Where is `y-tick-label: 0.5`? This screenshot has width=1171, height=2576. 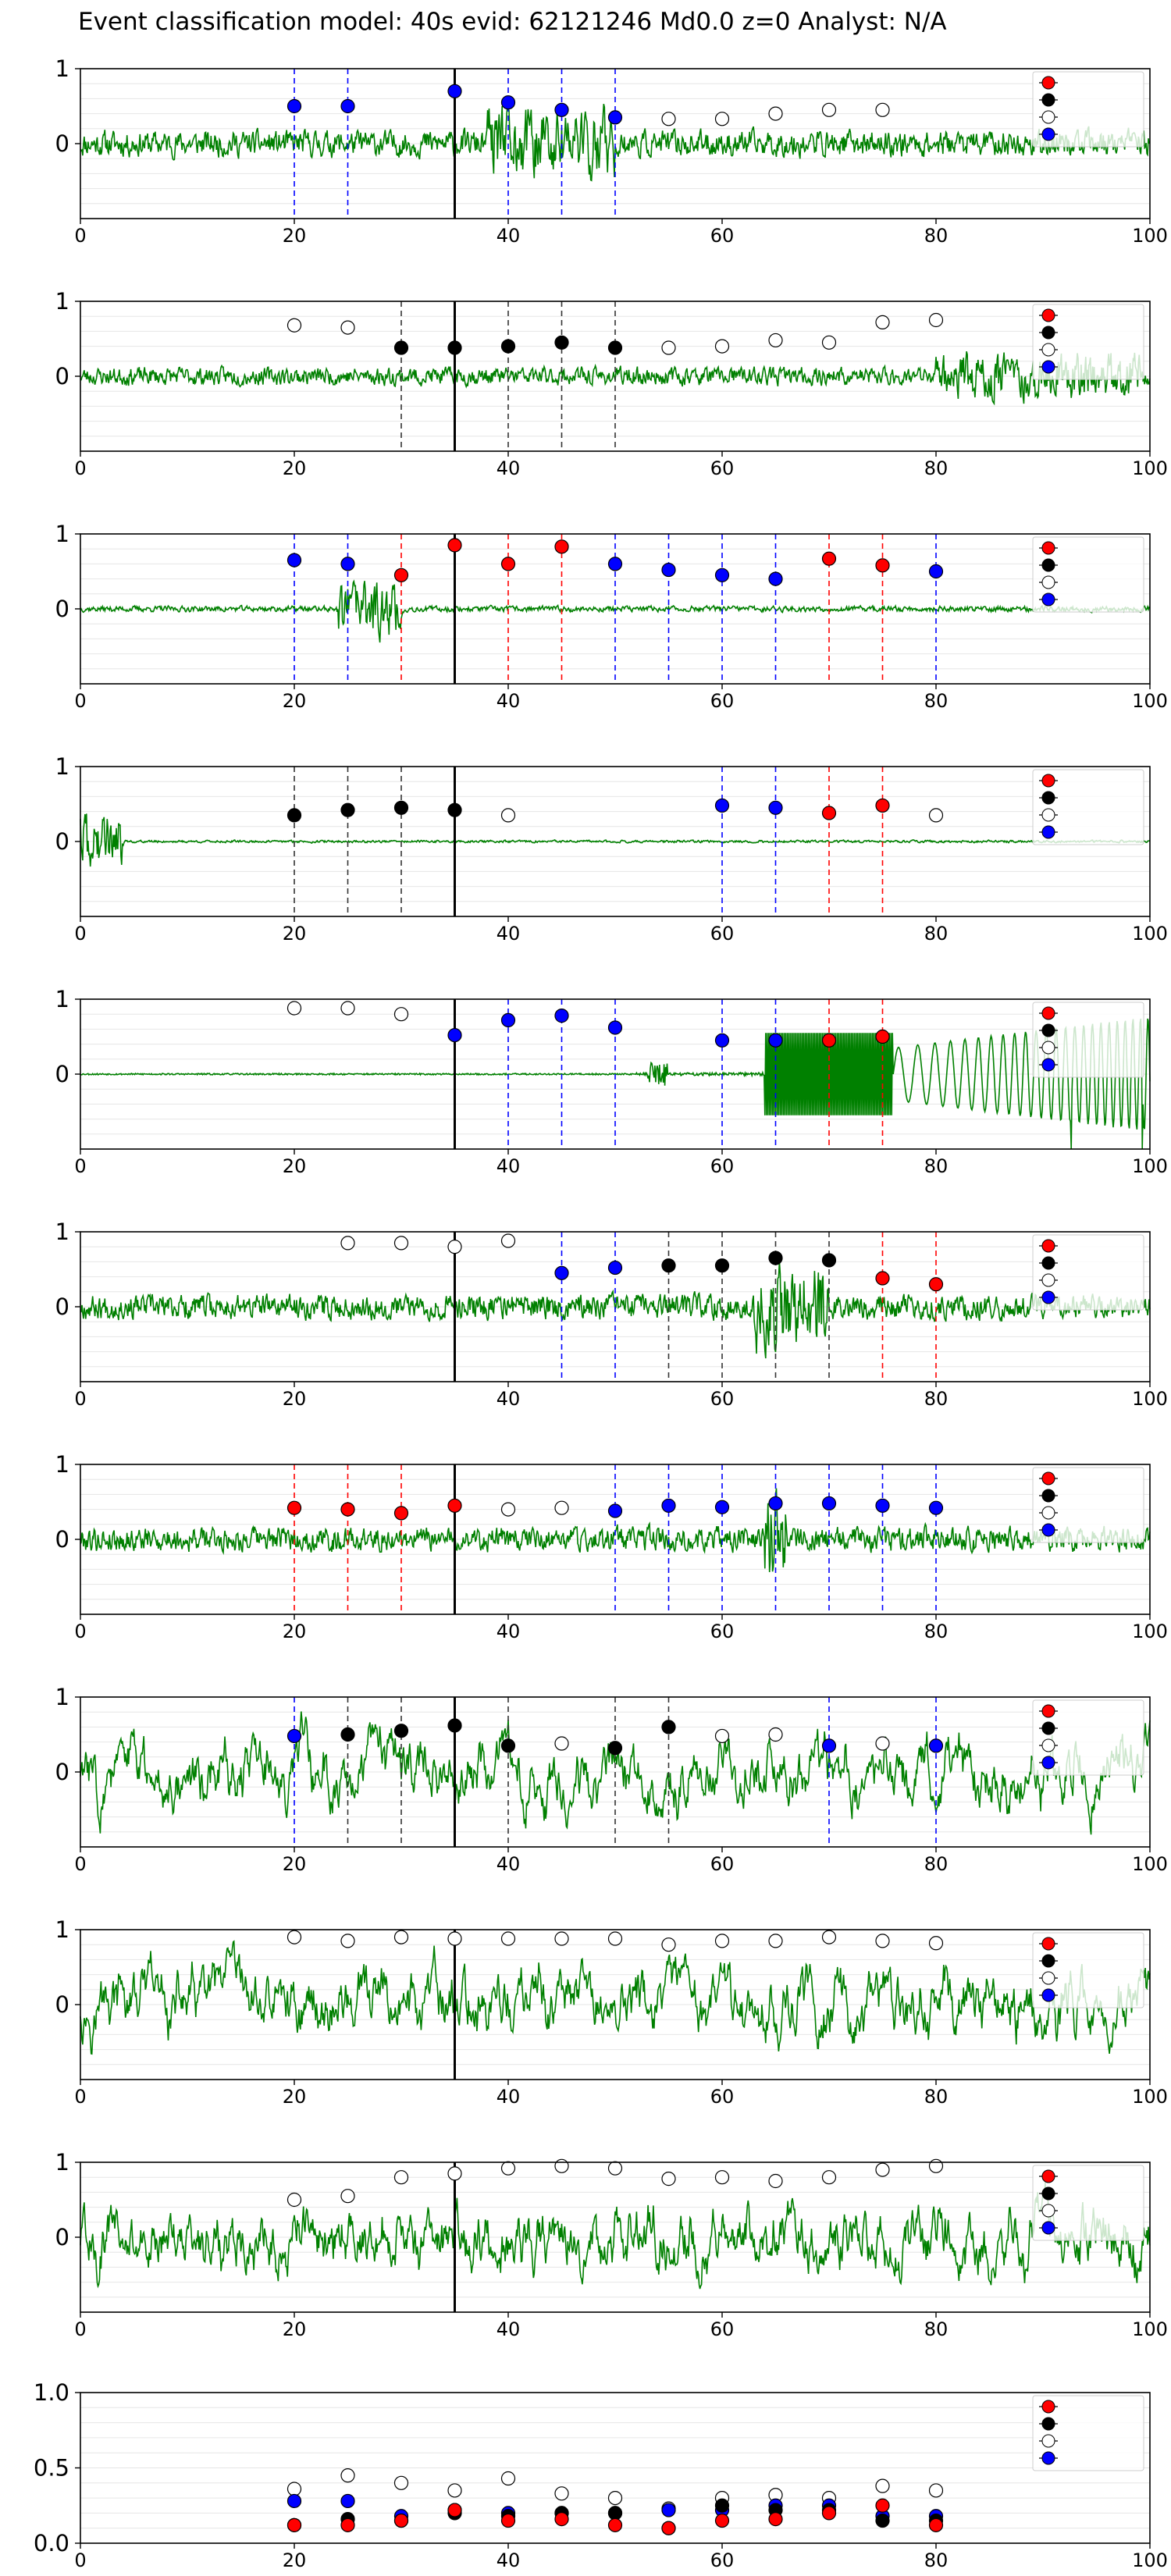
y-tick-label: 0.5 is located at coordinates (51, 2468).